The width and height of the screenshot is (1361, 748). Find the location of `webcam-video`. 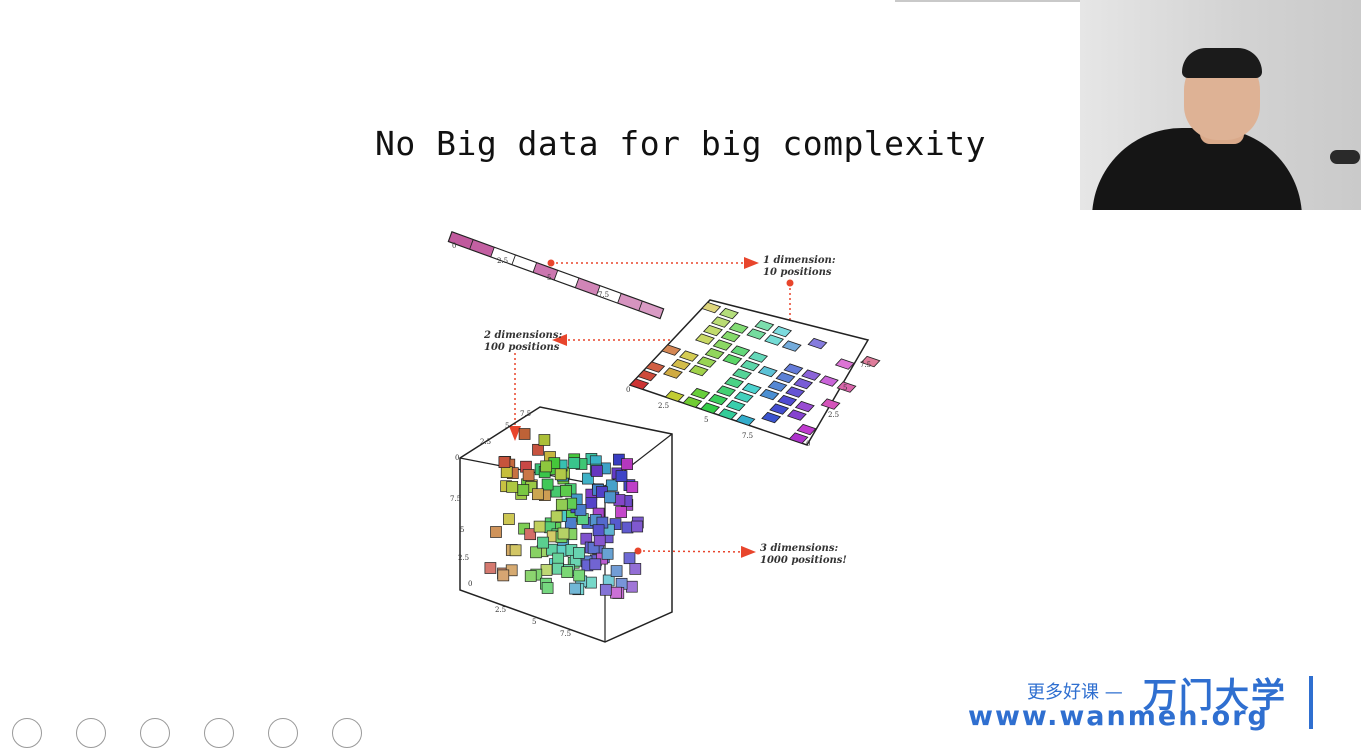

webcam-video is located at coordinates (1220, 105).